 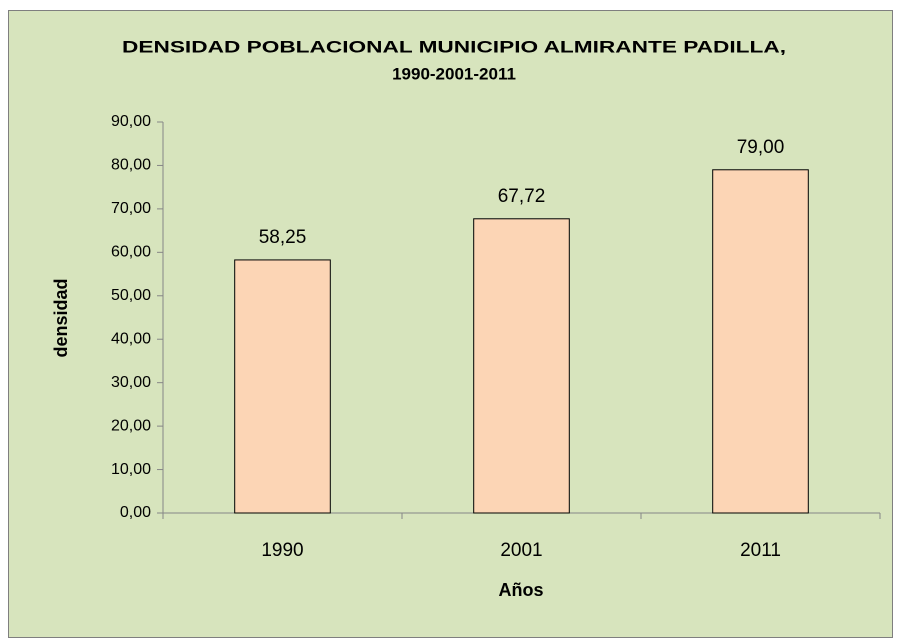 I want to click on y-tick-label: 90,00, so click(x=131, y=121).